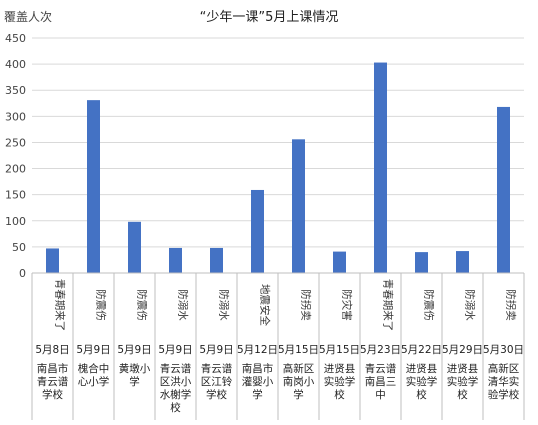  What do you see at coordinates (15, 38) in the screenshot?
I see `y-tick-label: 450` at bounding box center [15, 38].